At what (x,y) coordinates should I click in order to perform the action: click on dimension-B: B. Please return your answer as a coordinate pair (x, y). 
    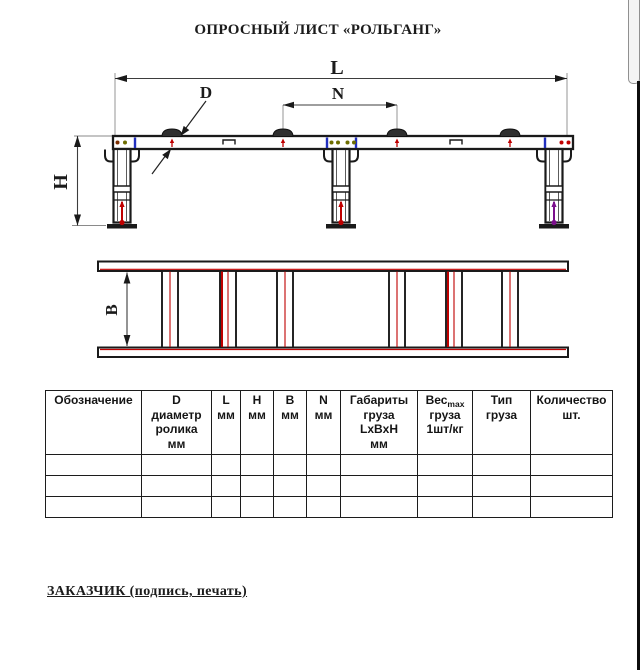
    Looking at the image, I should click on (116, 309).